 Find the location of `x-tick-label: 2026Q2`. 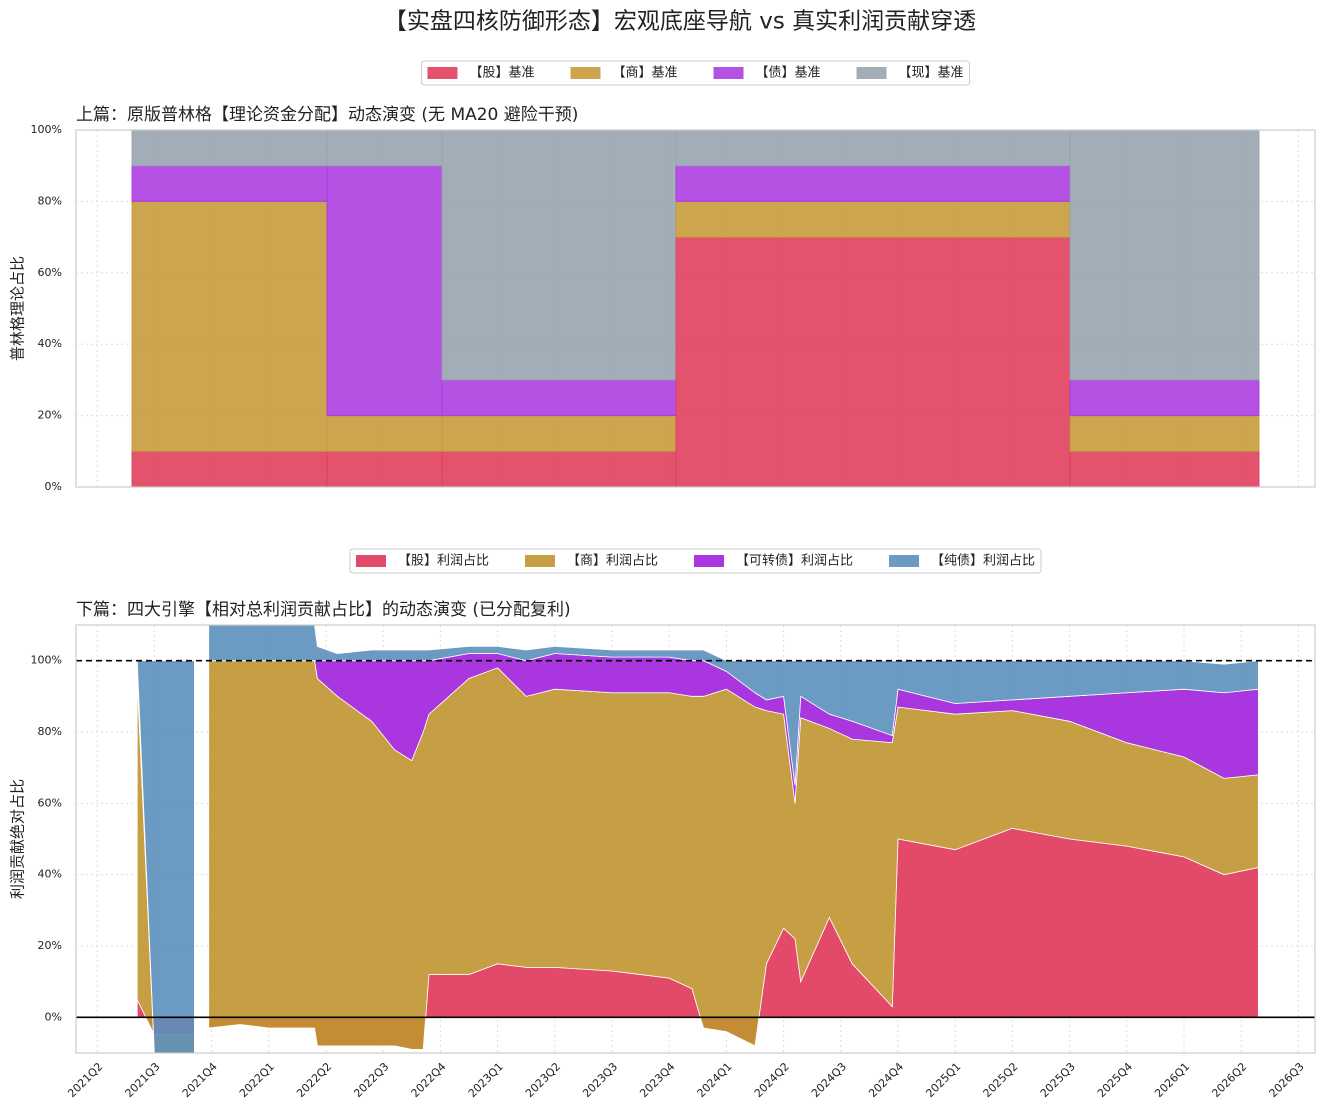

x-tick-label: 2026Q2 is located at coordinates (1229, 1080).